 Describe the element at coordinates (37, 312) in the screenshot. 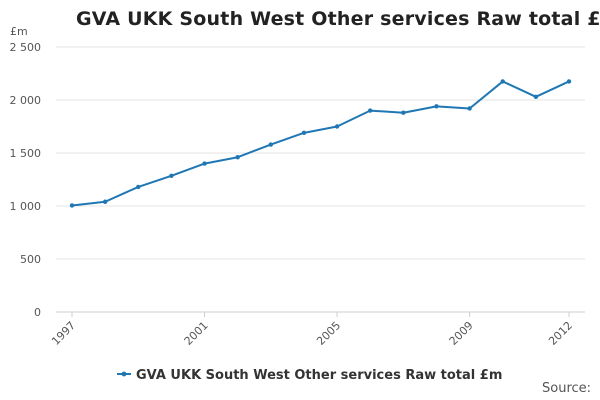

I see `y-tick-label: 0` at that location.